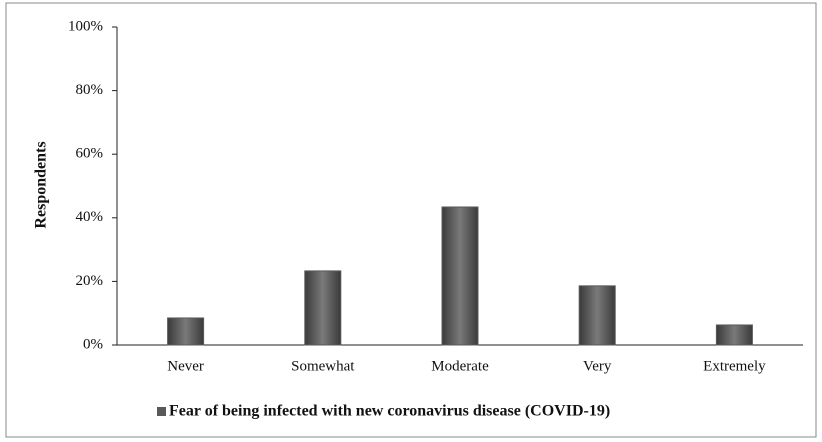 This screenshot has width=822, height=442. Describe the element at coordinates (90, 217) in the screenshot. I see `y-tick-label: 40%` at that location.